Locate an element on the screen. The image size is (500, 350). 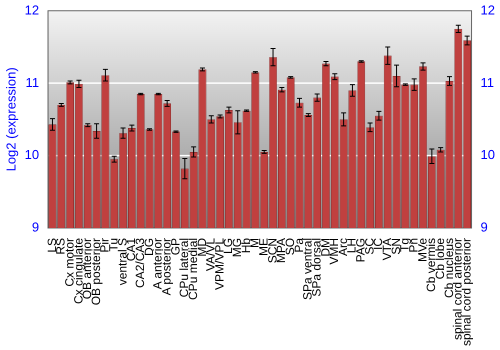
y-tick-label: 10 is located at coordinates (32, 154).